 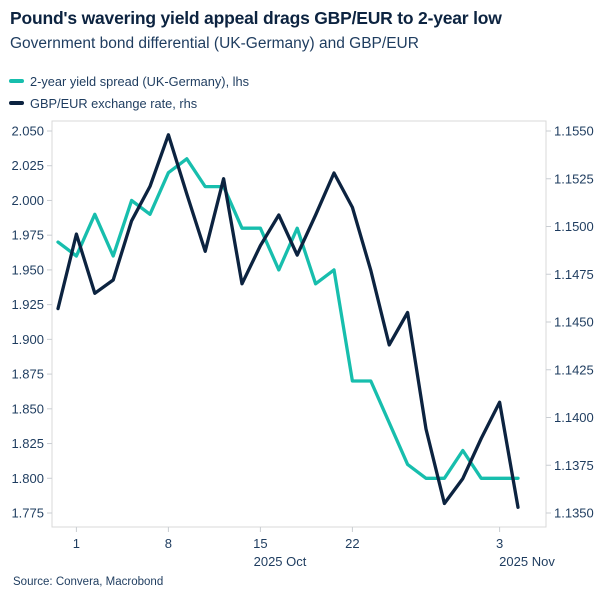 I want to click on left-axis-tick-label: 2.050, so click(x=27, y=131).